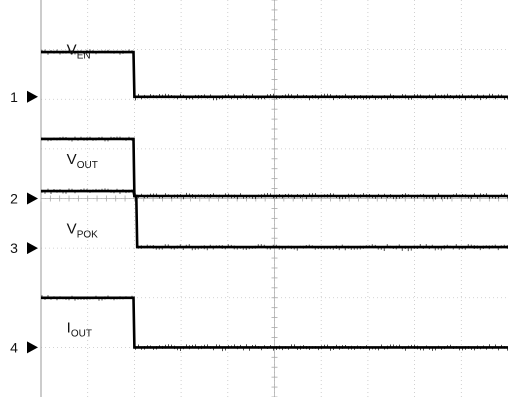 This screenshot has height=397, width=508. What do you see at coordinates (87, 298) in the screenshot?
I see `trace-noise-high-ch4` at bounding box center [87, 298].